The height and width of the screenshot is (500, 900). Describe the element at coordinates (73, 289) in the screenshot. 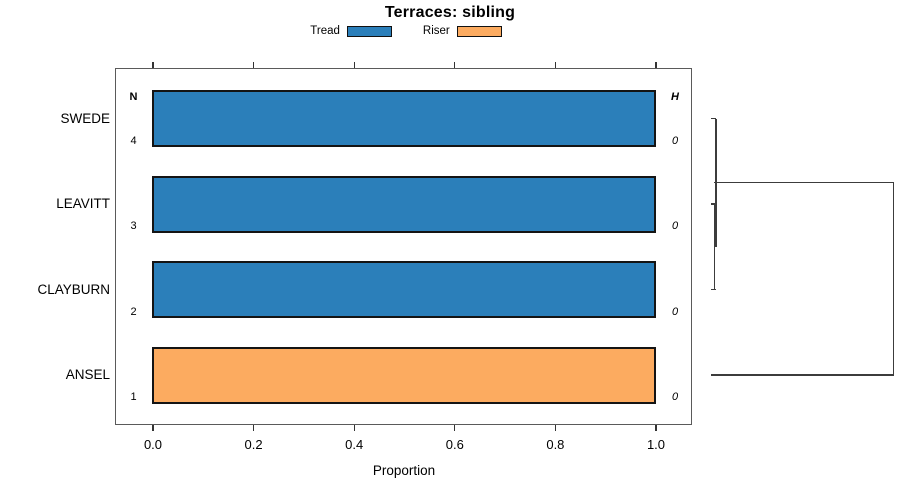

I see `category-label-clayburn: CLAYBURN` at that location.